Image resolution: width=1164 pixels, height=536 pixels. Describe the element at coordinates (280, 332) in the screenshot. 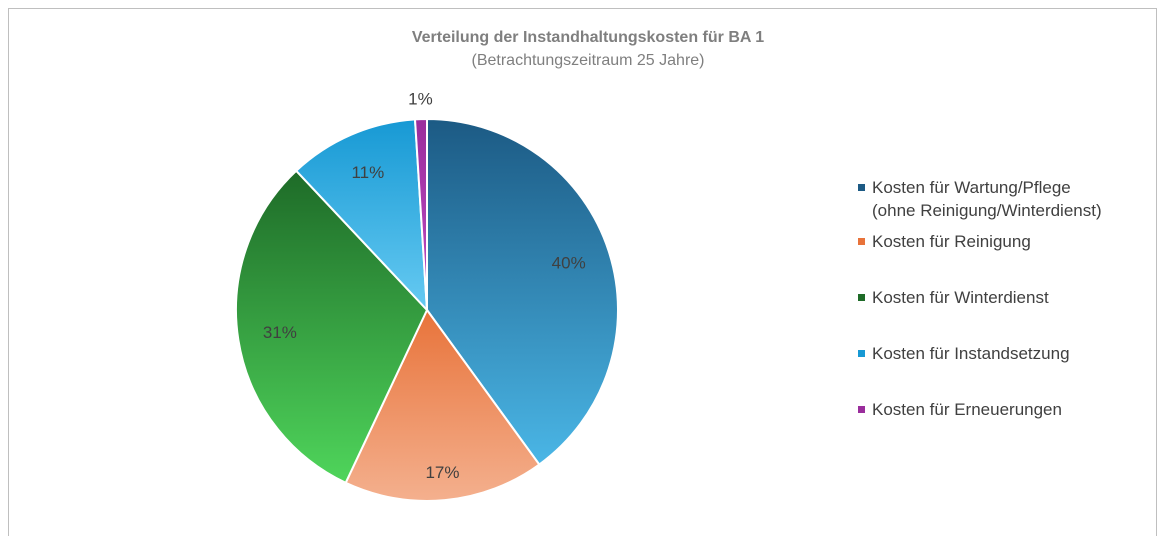

I see `data-label: 31%` at that location.